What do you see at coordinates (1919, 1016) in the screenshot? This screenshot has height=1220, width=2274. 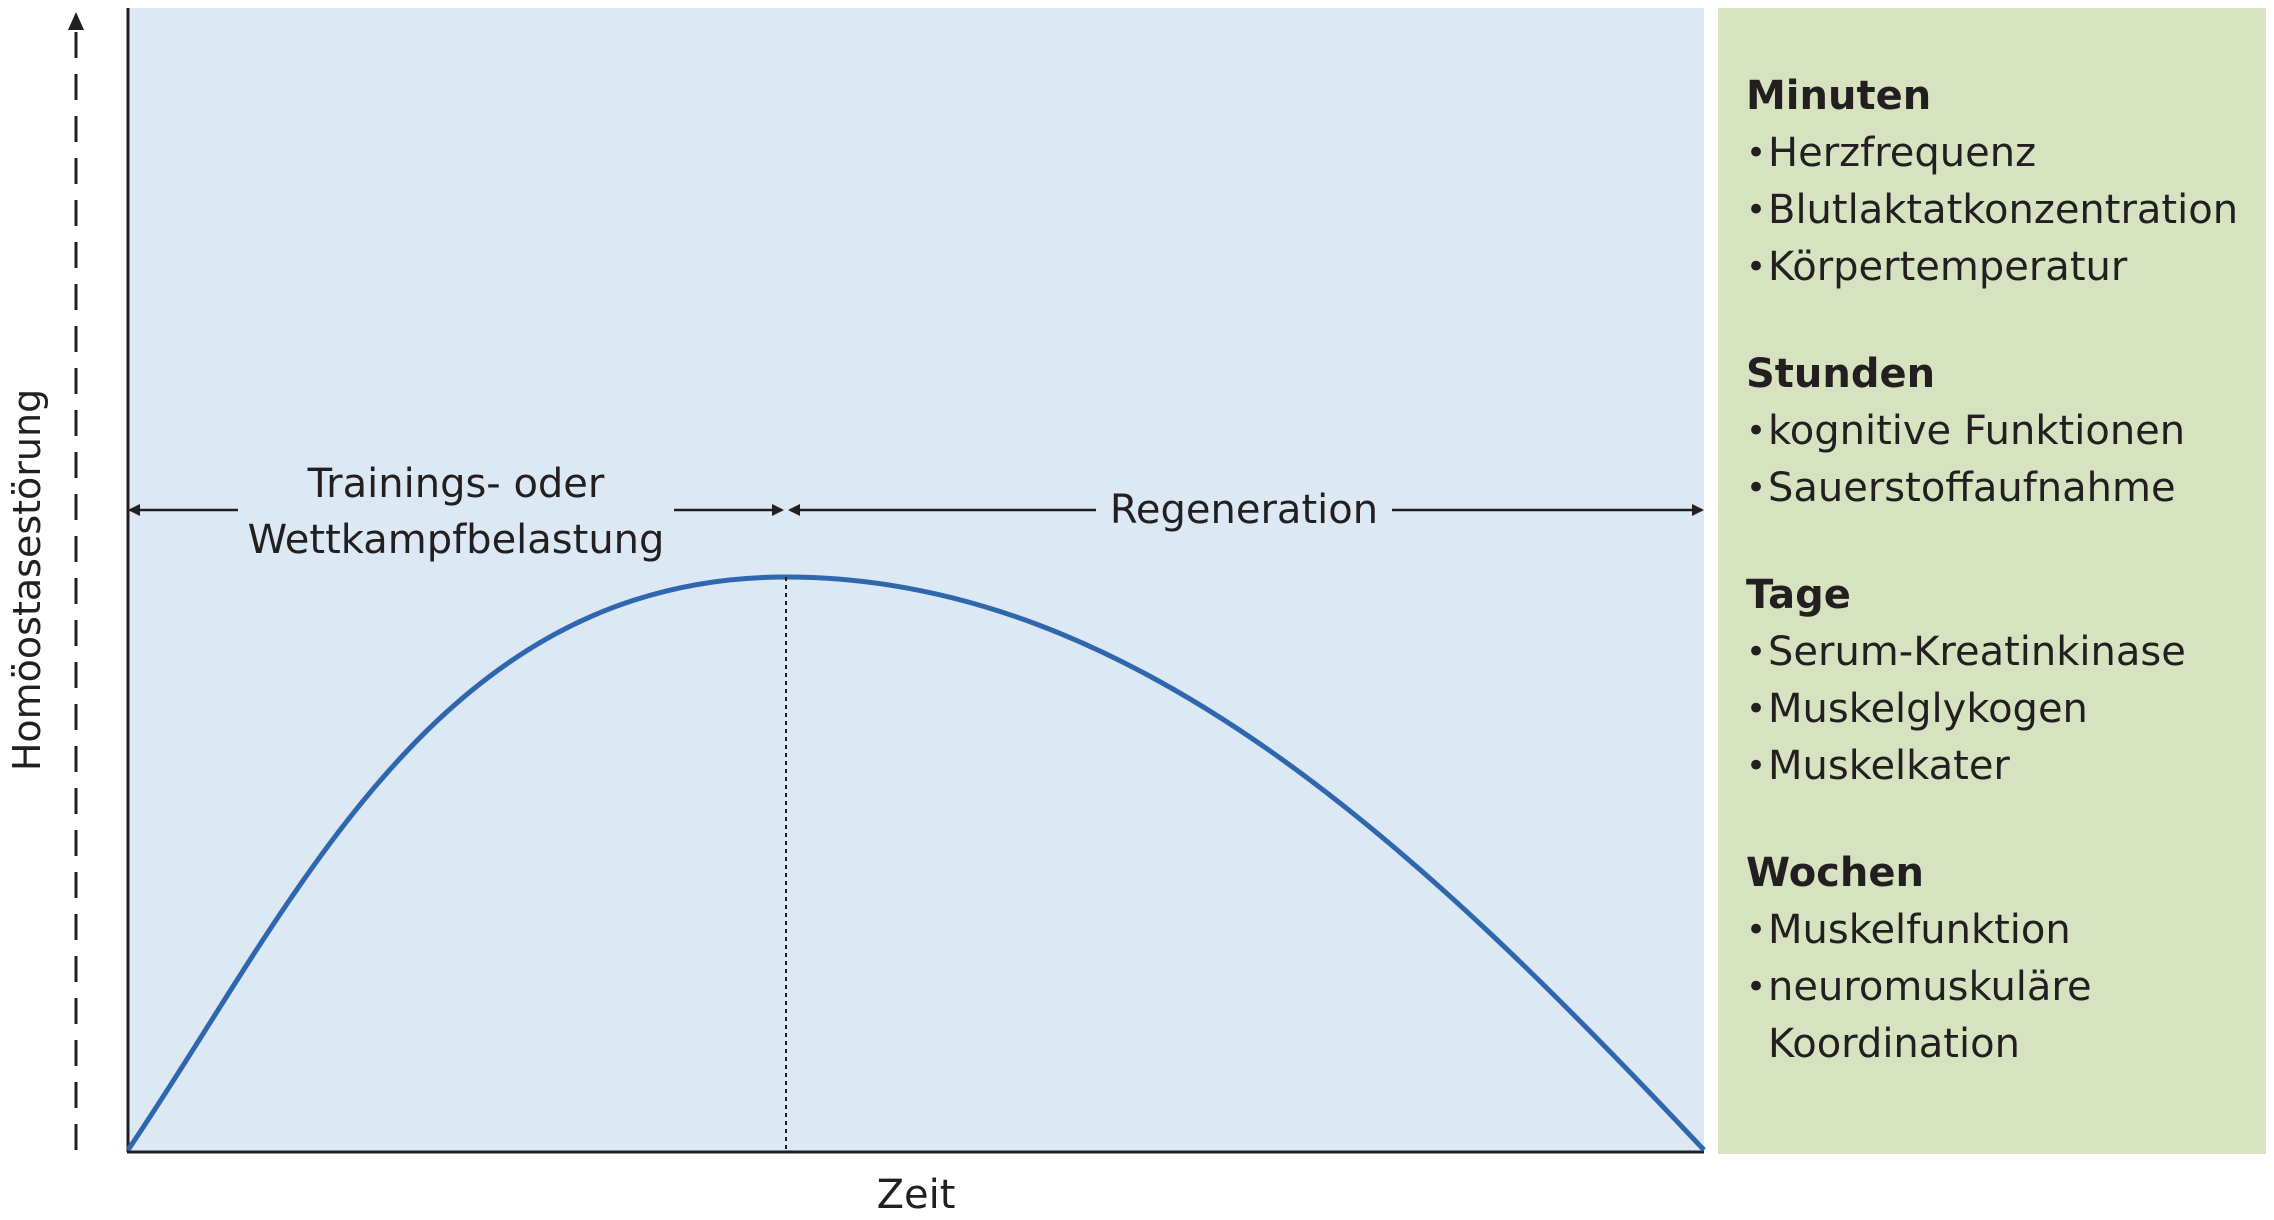 I see `marker-item: neuromuskuläre Koordination` at bounding box center [1919, 1016].